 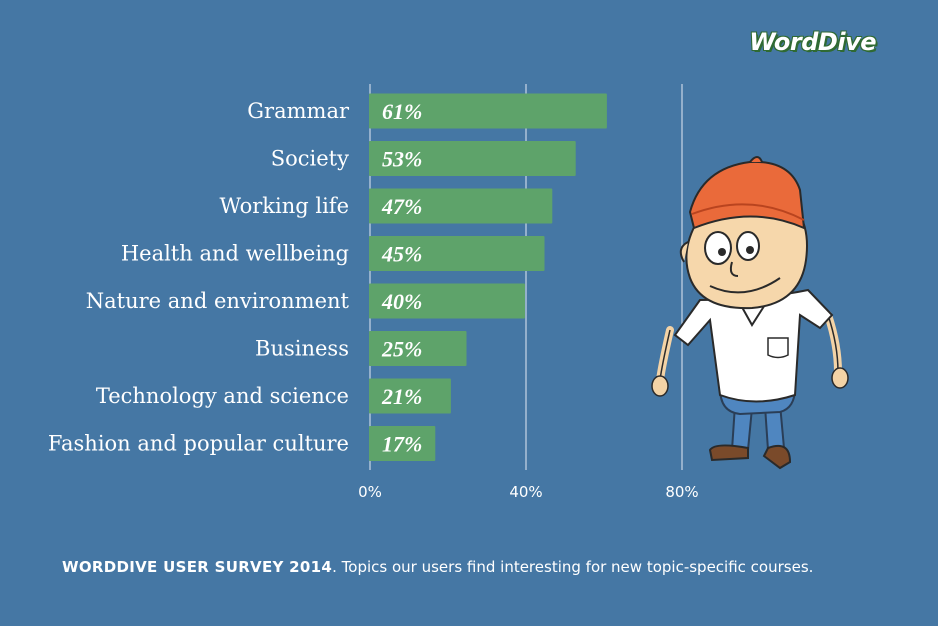 I want to click on value-label: 40%, so click(x=401, y=301).